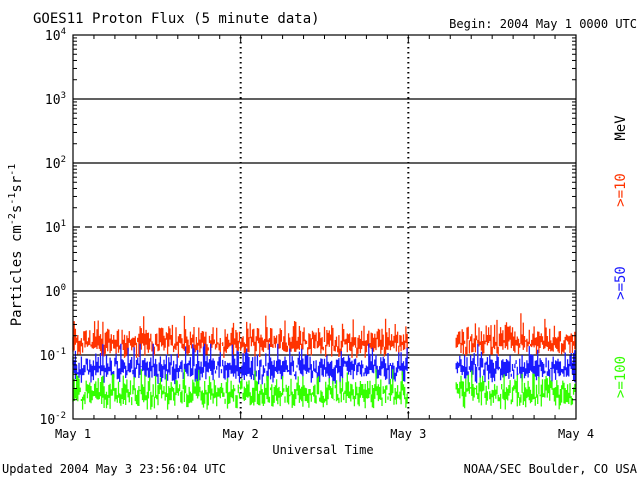  I want to click on y-tick-label-exponent: -2, so click(60, 416).